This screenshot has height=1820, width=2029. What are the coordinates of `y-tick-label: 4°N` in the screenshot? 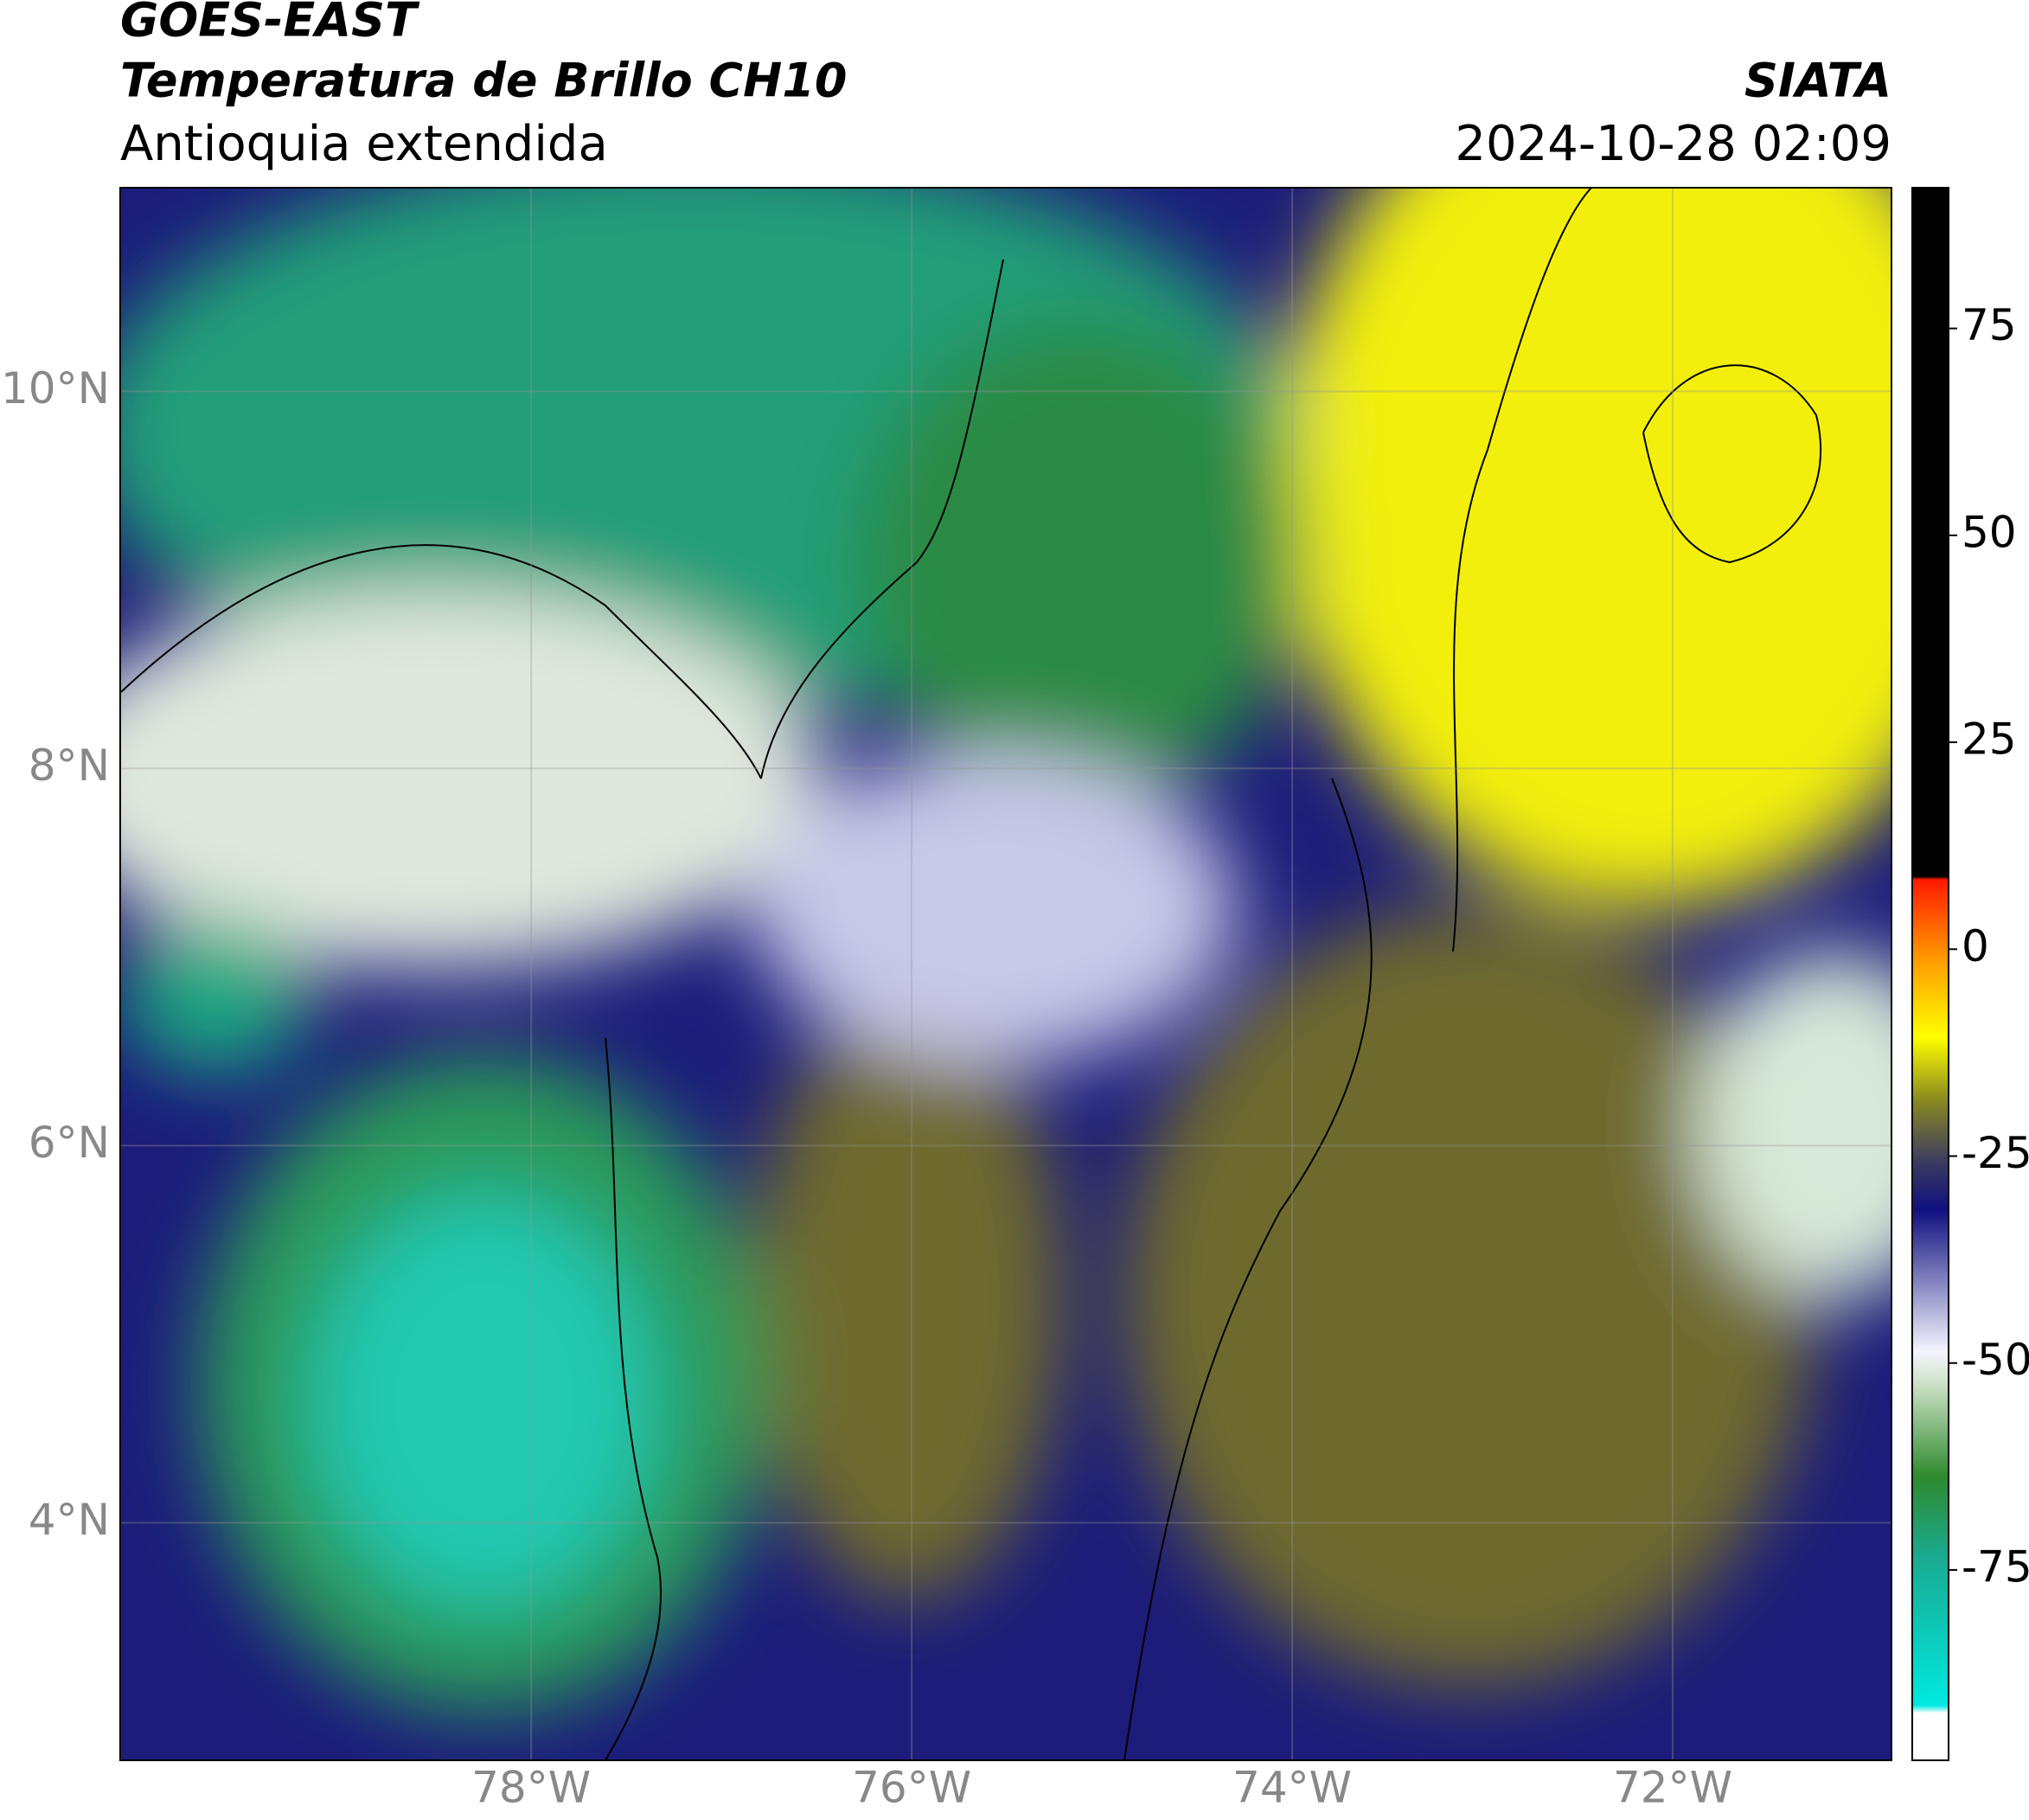 It's located at (69, 1520).